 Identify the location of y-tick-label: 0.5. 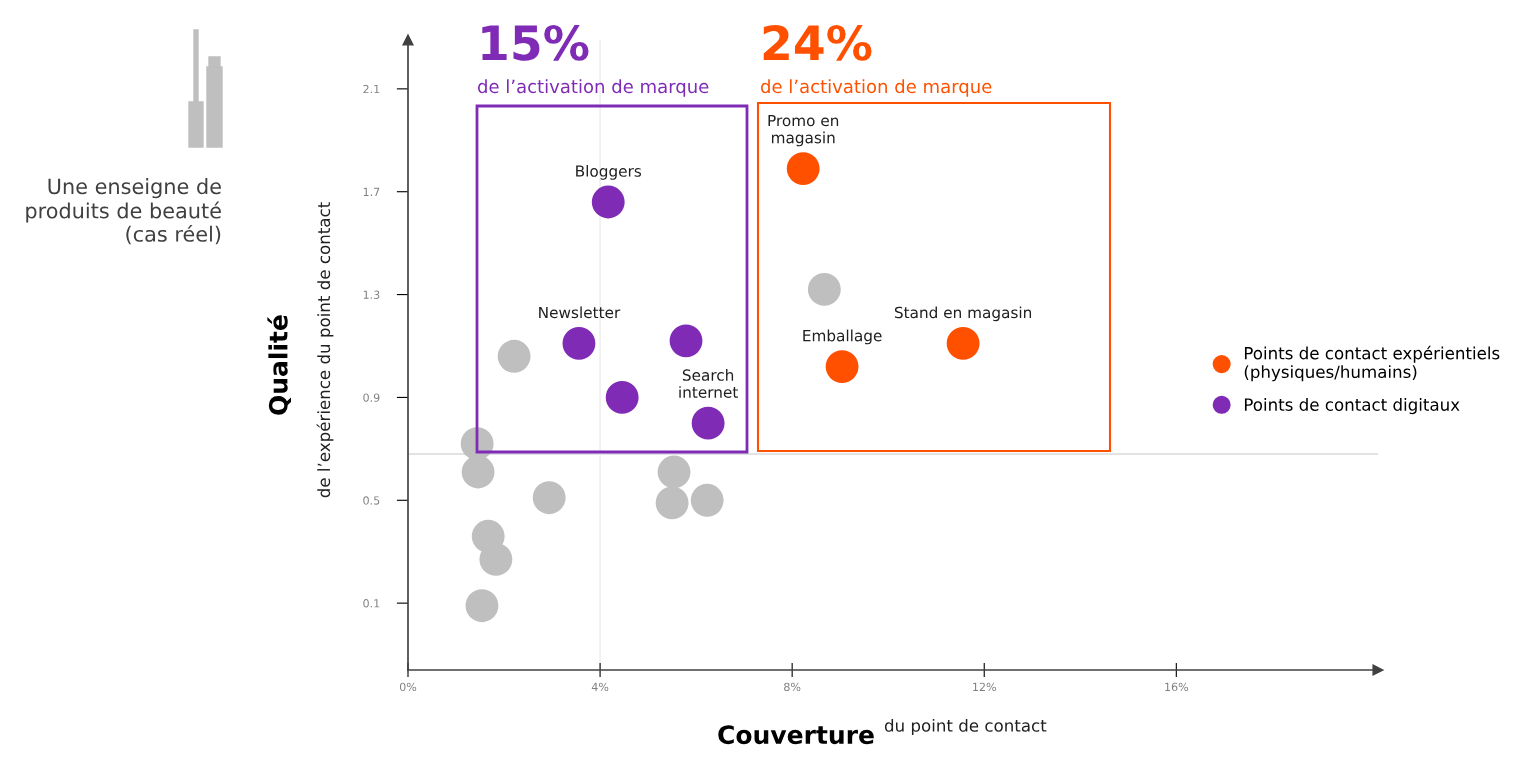
(371, 500).